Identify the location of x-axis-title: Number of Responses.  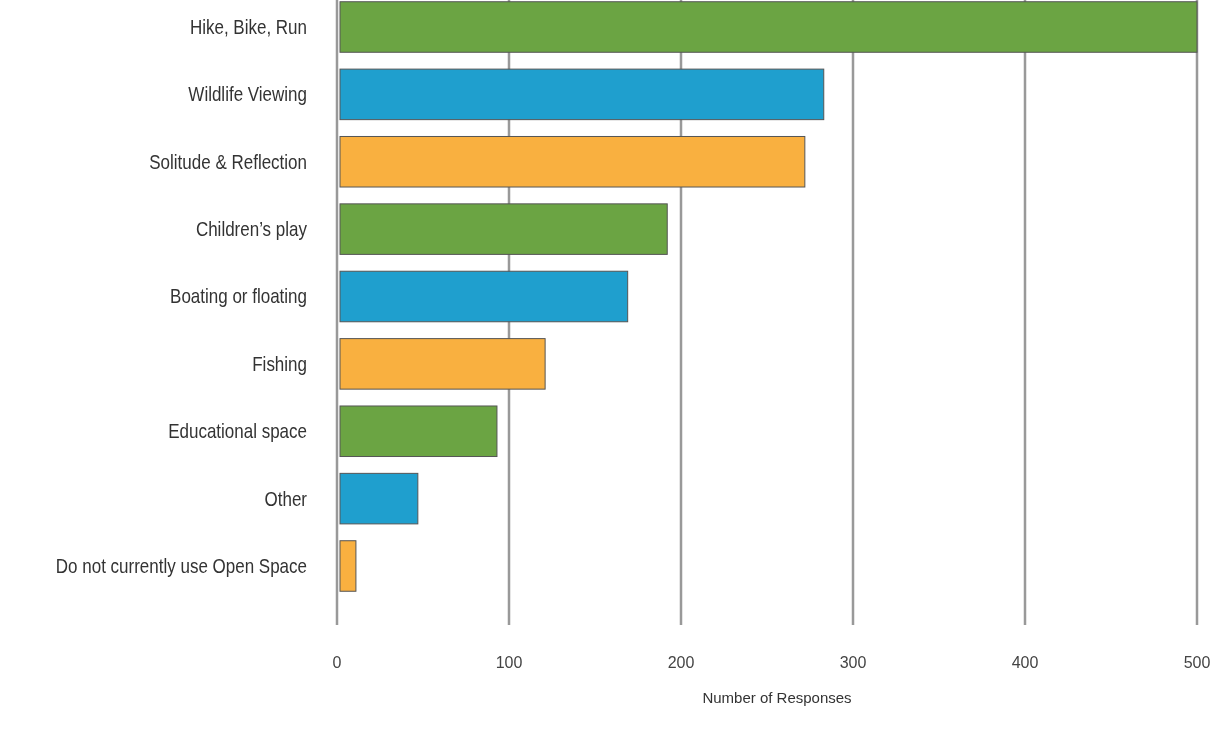
(777, 697).